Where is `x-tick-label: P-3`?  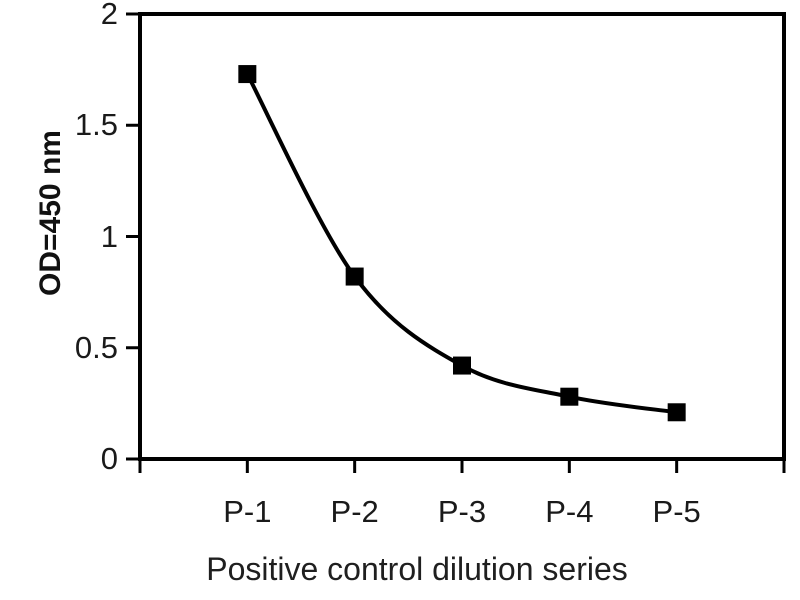
x-tick-label: P-3 is located at coordinates (462, 511).